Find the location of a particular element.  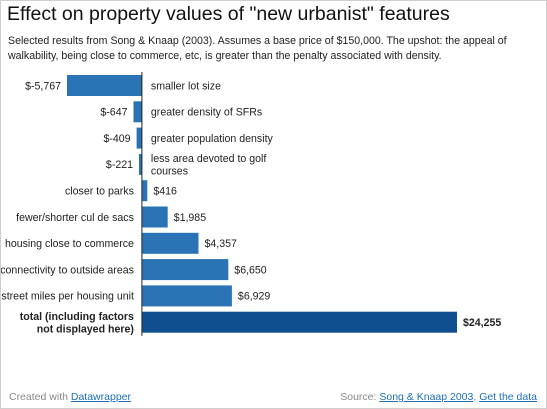

source-label: Source: is located at coordinates (358, 397).